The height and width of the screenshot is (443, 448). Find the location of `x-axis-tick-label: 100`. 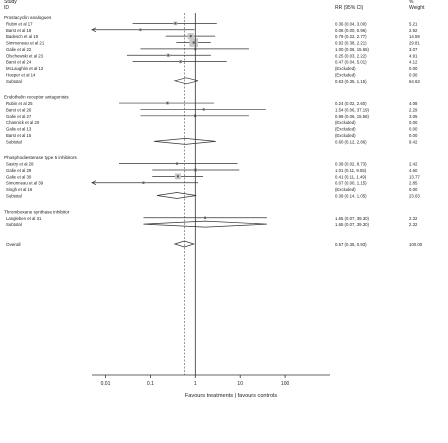

x-axis-tick-label: 100 is located at coordinates (285, 384).